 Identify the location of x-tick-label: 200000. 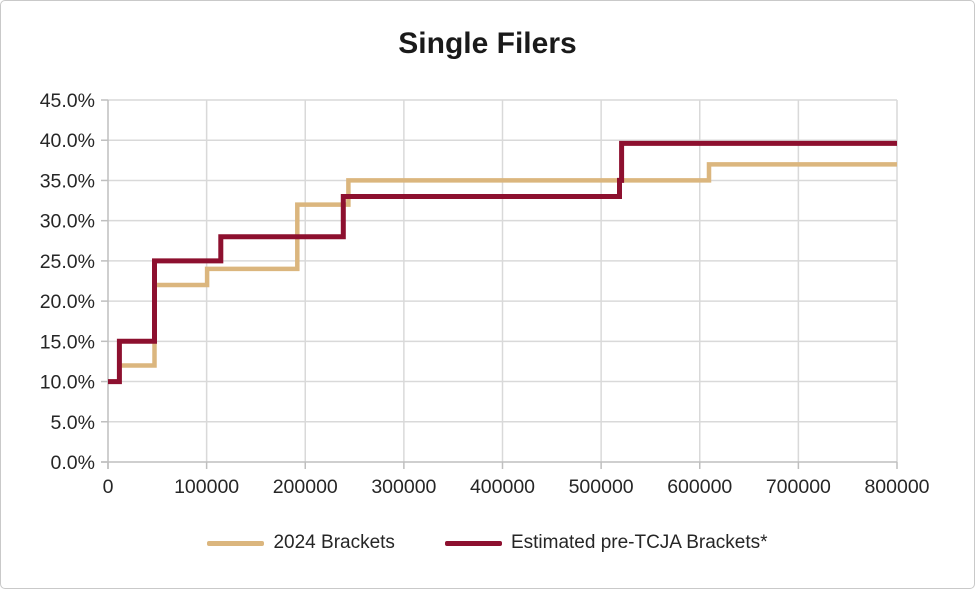
(305, 487).